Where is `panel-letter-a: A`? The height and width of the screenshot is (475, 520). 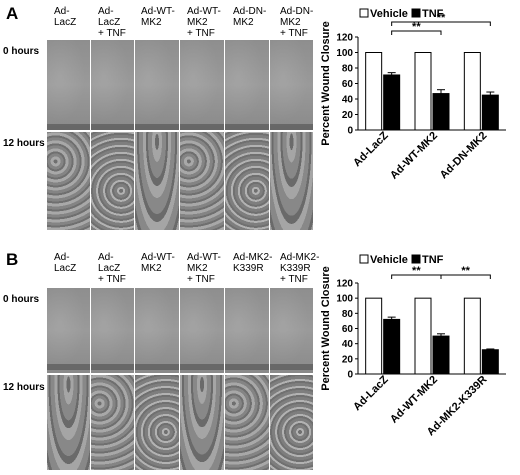
panel-letter-a: A is located at coordinates (12, 13).